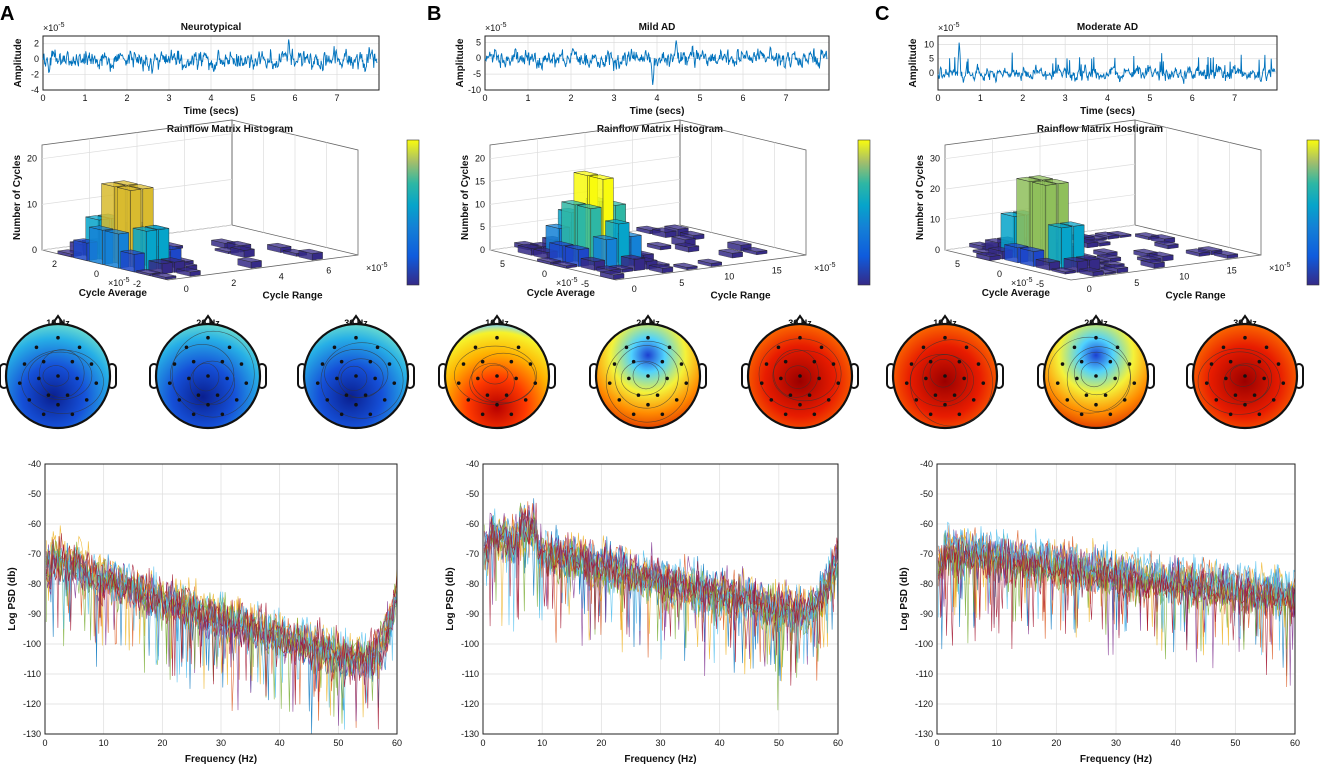 Image resolution: width=1325 pixels, height=778 pixels. Describe the element at coordinates (482, 227) in the screenshot. I see `z-tick-label: 5` at that location.